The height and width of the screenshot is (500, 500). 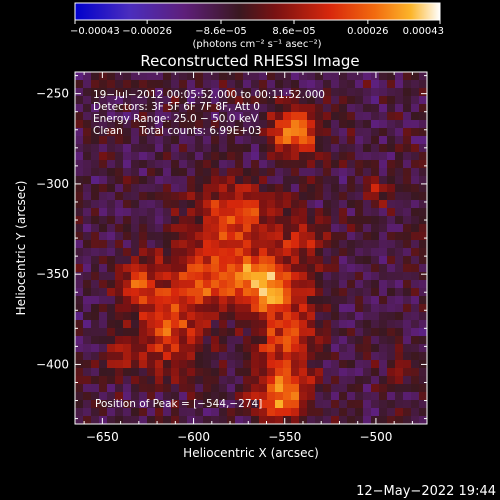 I want to click on colorbar-frame, so click(x=257, y=11).